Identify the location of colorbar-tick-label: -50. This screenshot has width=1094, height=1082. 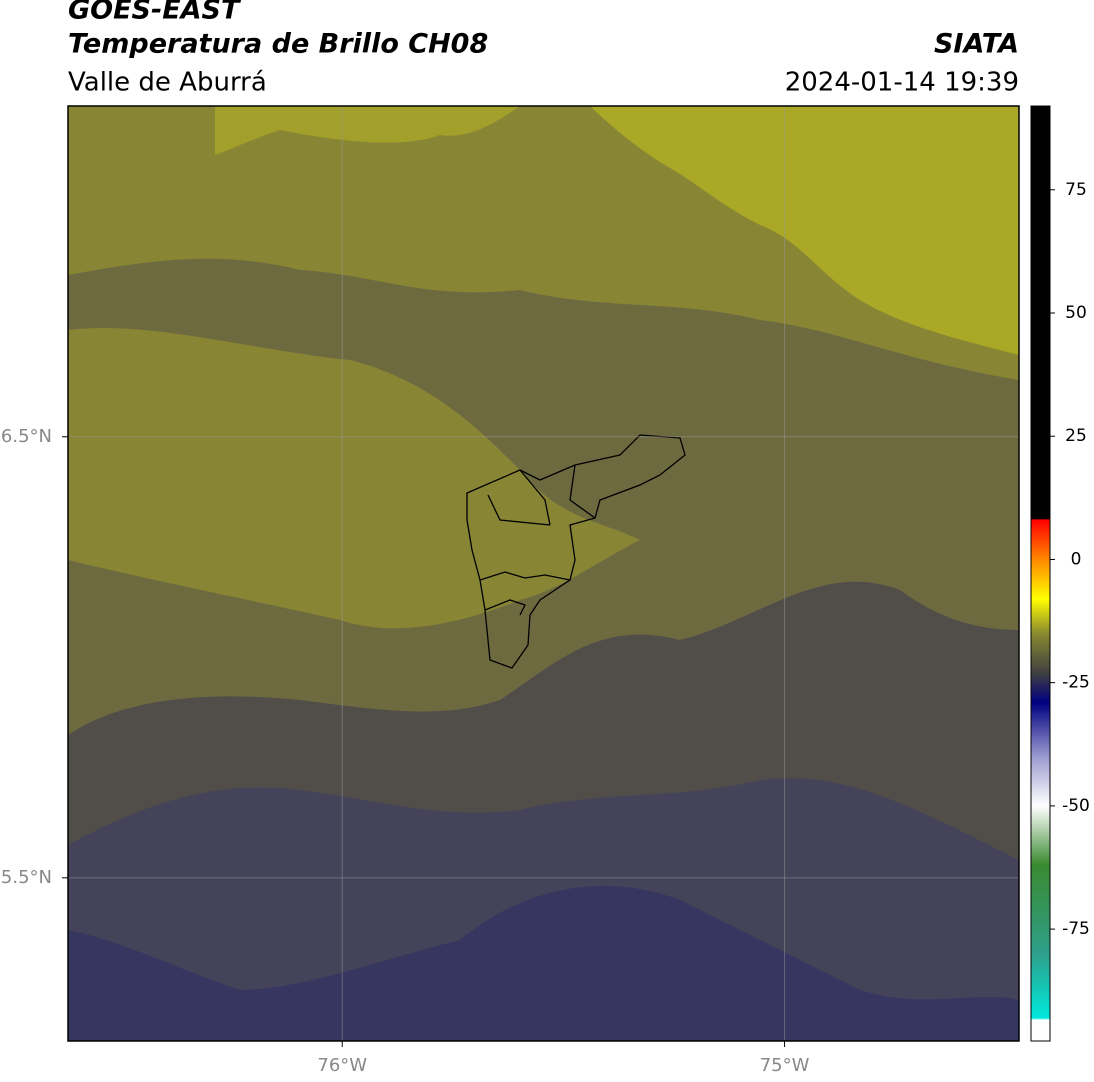
(1076, 806).